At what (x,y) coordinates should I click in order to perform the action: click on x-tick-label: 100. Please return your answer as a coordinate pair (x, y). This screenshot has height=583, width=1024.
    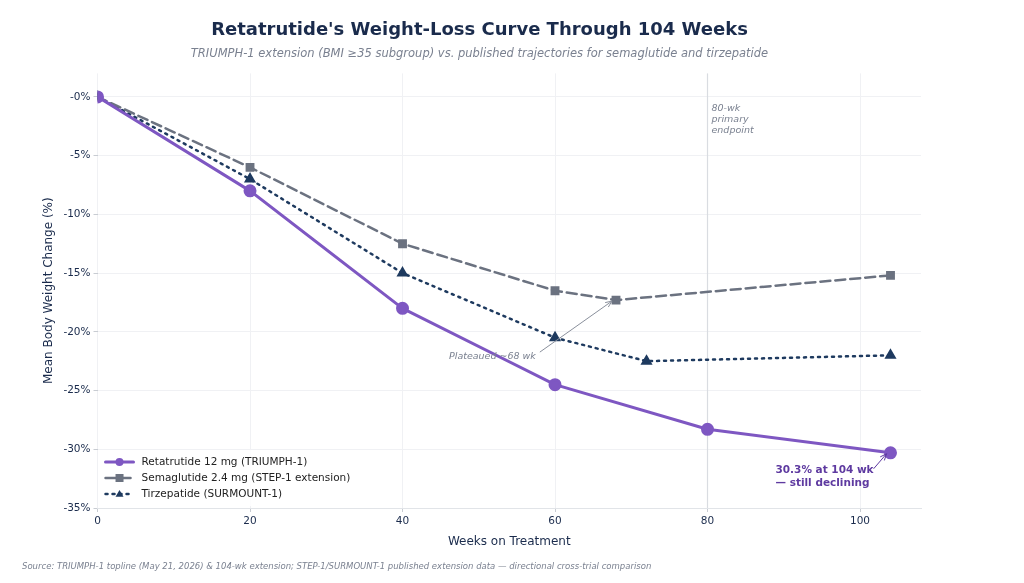
    Looking at the image, I should click on (860, 520).